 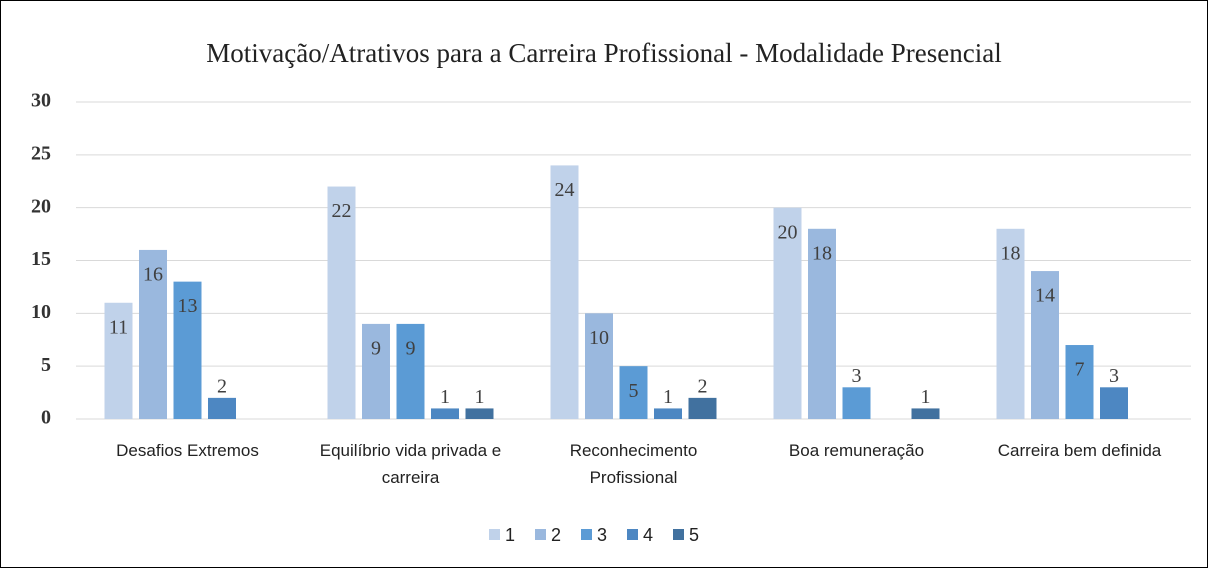 I want to click on value-label: 22, so click(x=342, y=211).